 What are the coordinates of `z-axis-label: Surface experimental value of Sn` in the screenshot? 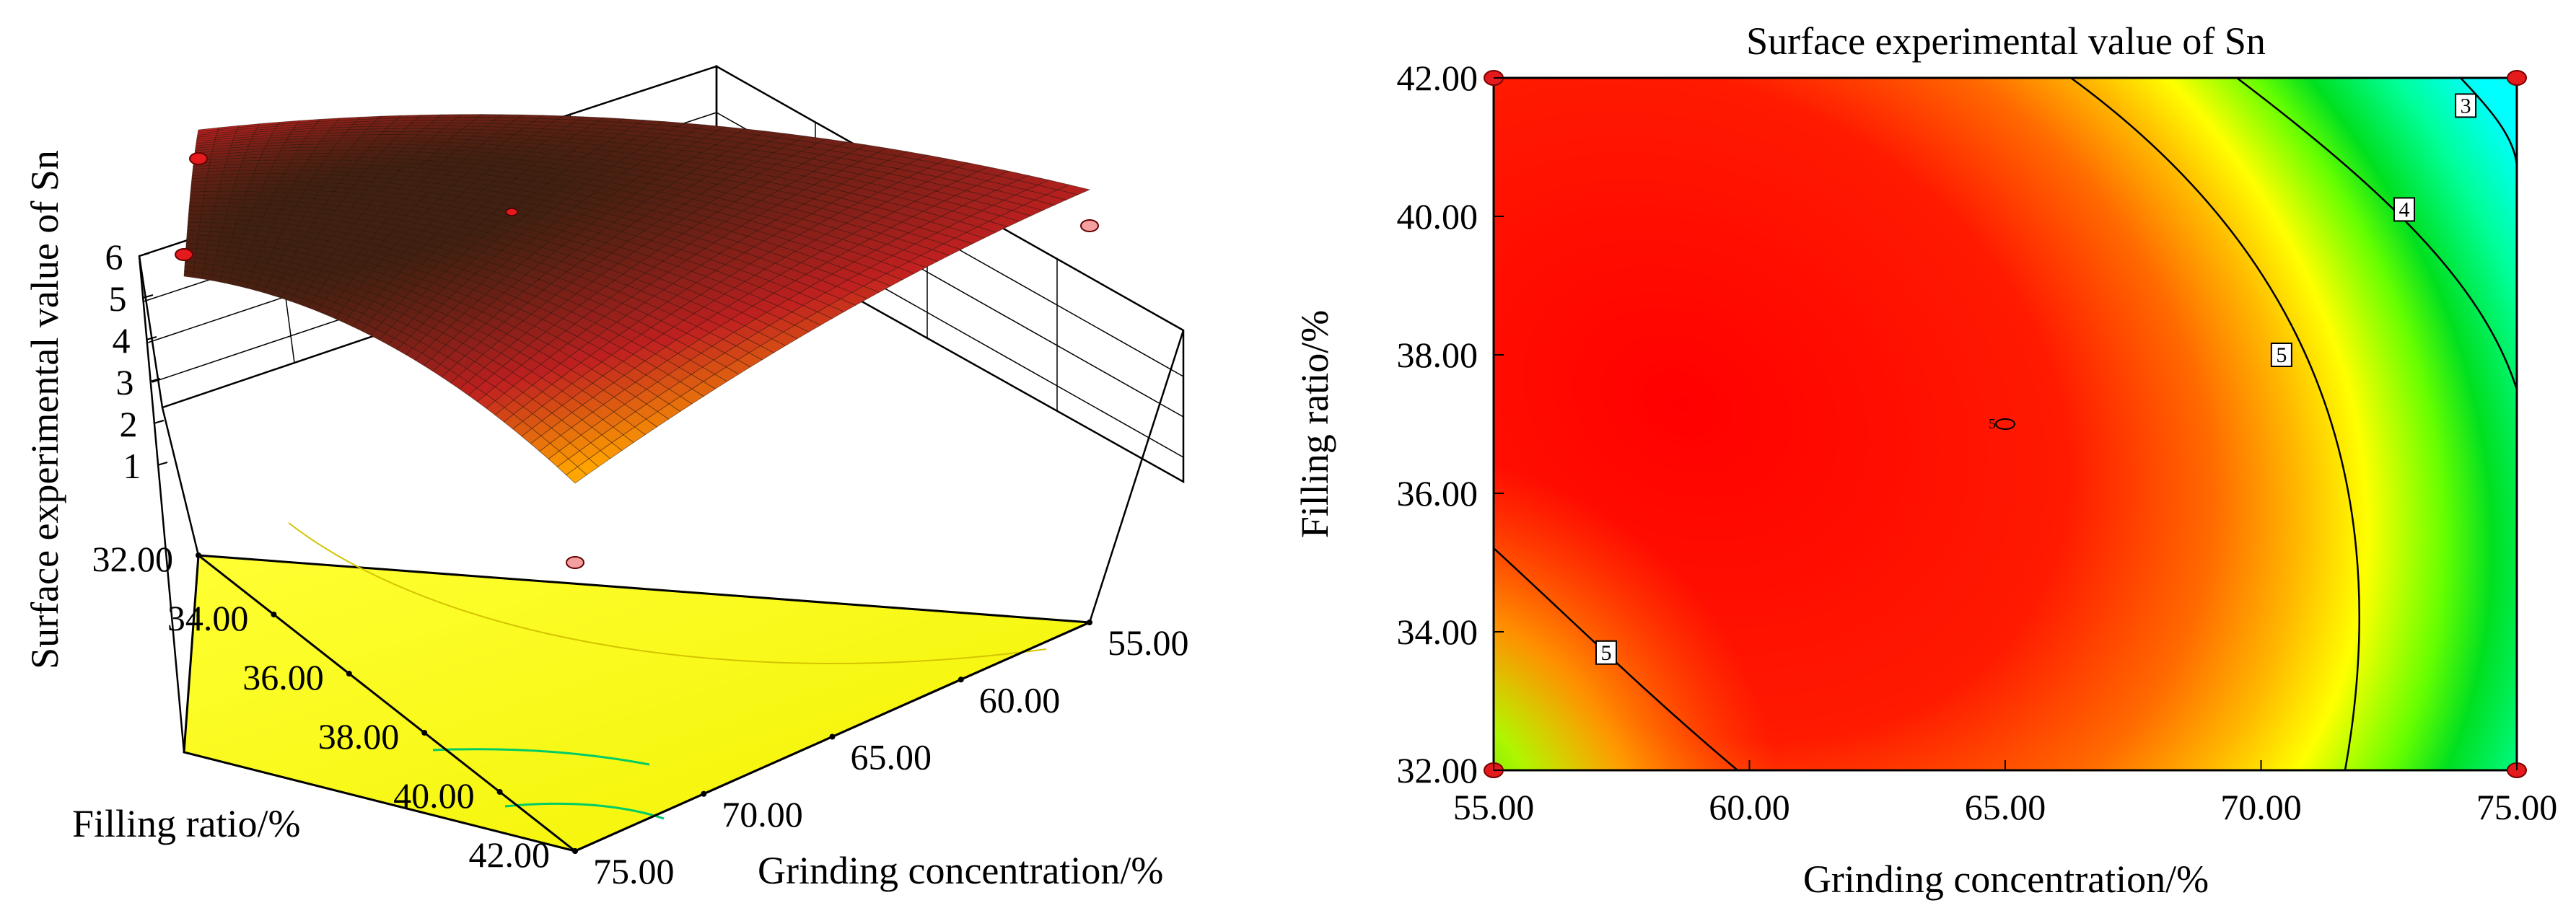 It's located at (44, 409).